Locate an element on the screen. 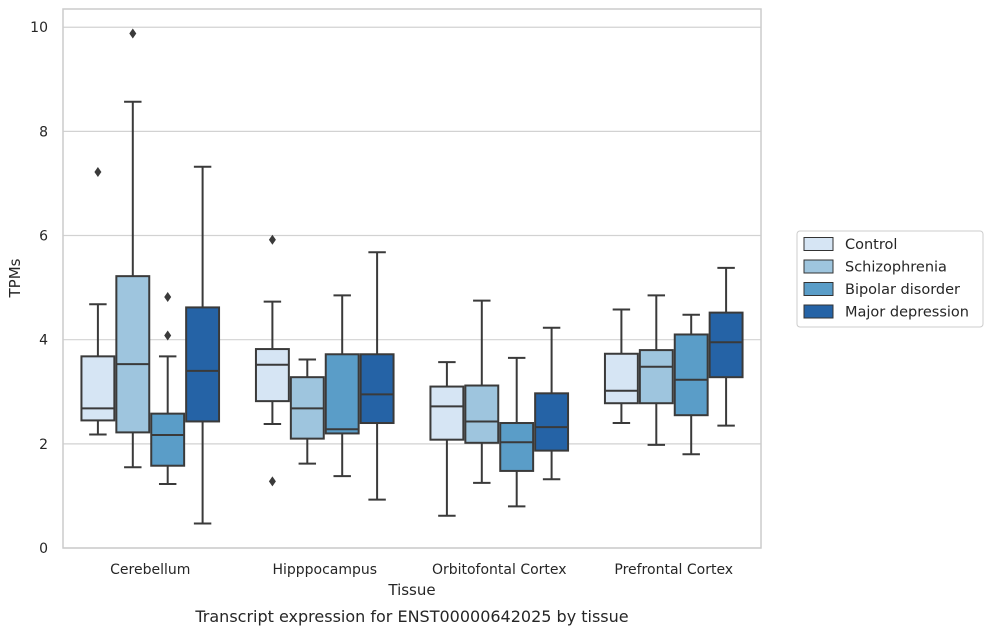 The height and width of the screenshot is (634, 992). x-tick-label: Hipppocampus is located at coordinates (324, 570).